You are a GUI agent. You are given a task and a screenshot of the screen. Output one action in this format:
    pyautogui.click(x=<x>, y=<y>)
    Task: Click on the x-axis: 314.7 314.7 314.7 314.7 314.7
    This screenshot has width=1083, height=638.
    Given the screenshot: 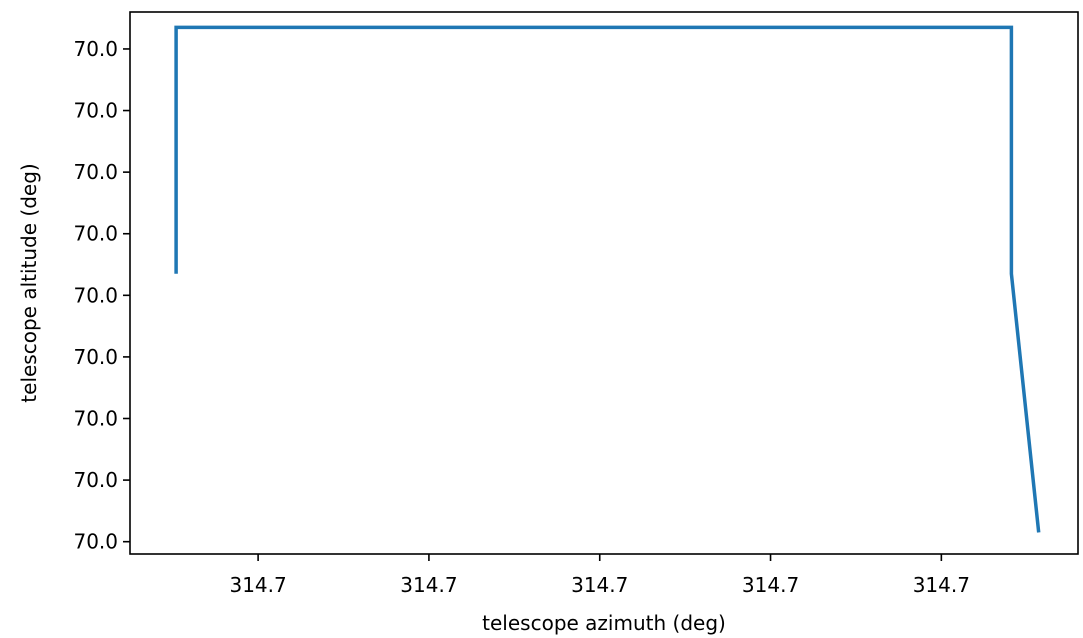 What is the action you would take?
    pyautogui.click(x=599, y=575)
    